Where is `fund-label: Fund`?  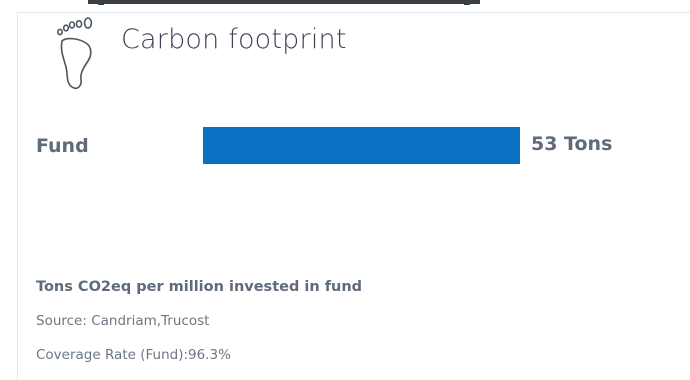
fund-label: Fund is located at coordinates (62, 146).